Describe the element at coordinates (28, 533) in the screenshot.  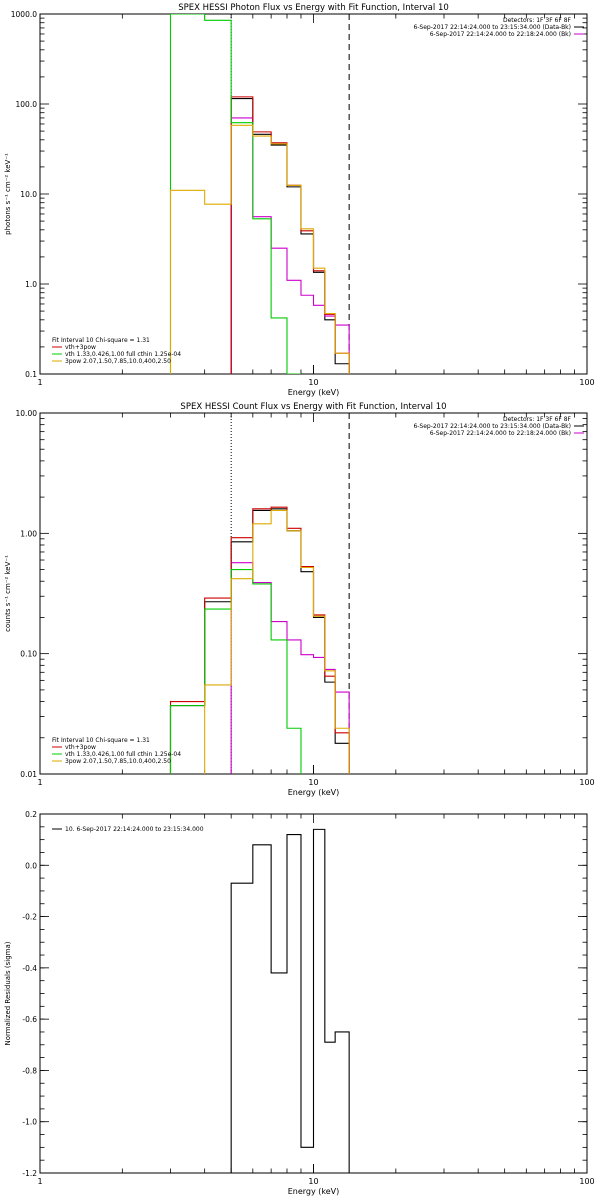
I see `y-tick-label: 1.00` at that location.